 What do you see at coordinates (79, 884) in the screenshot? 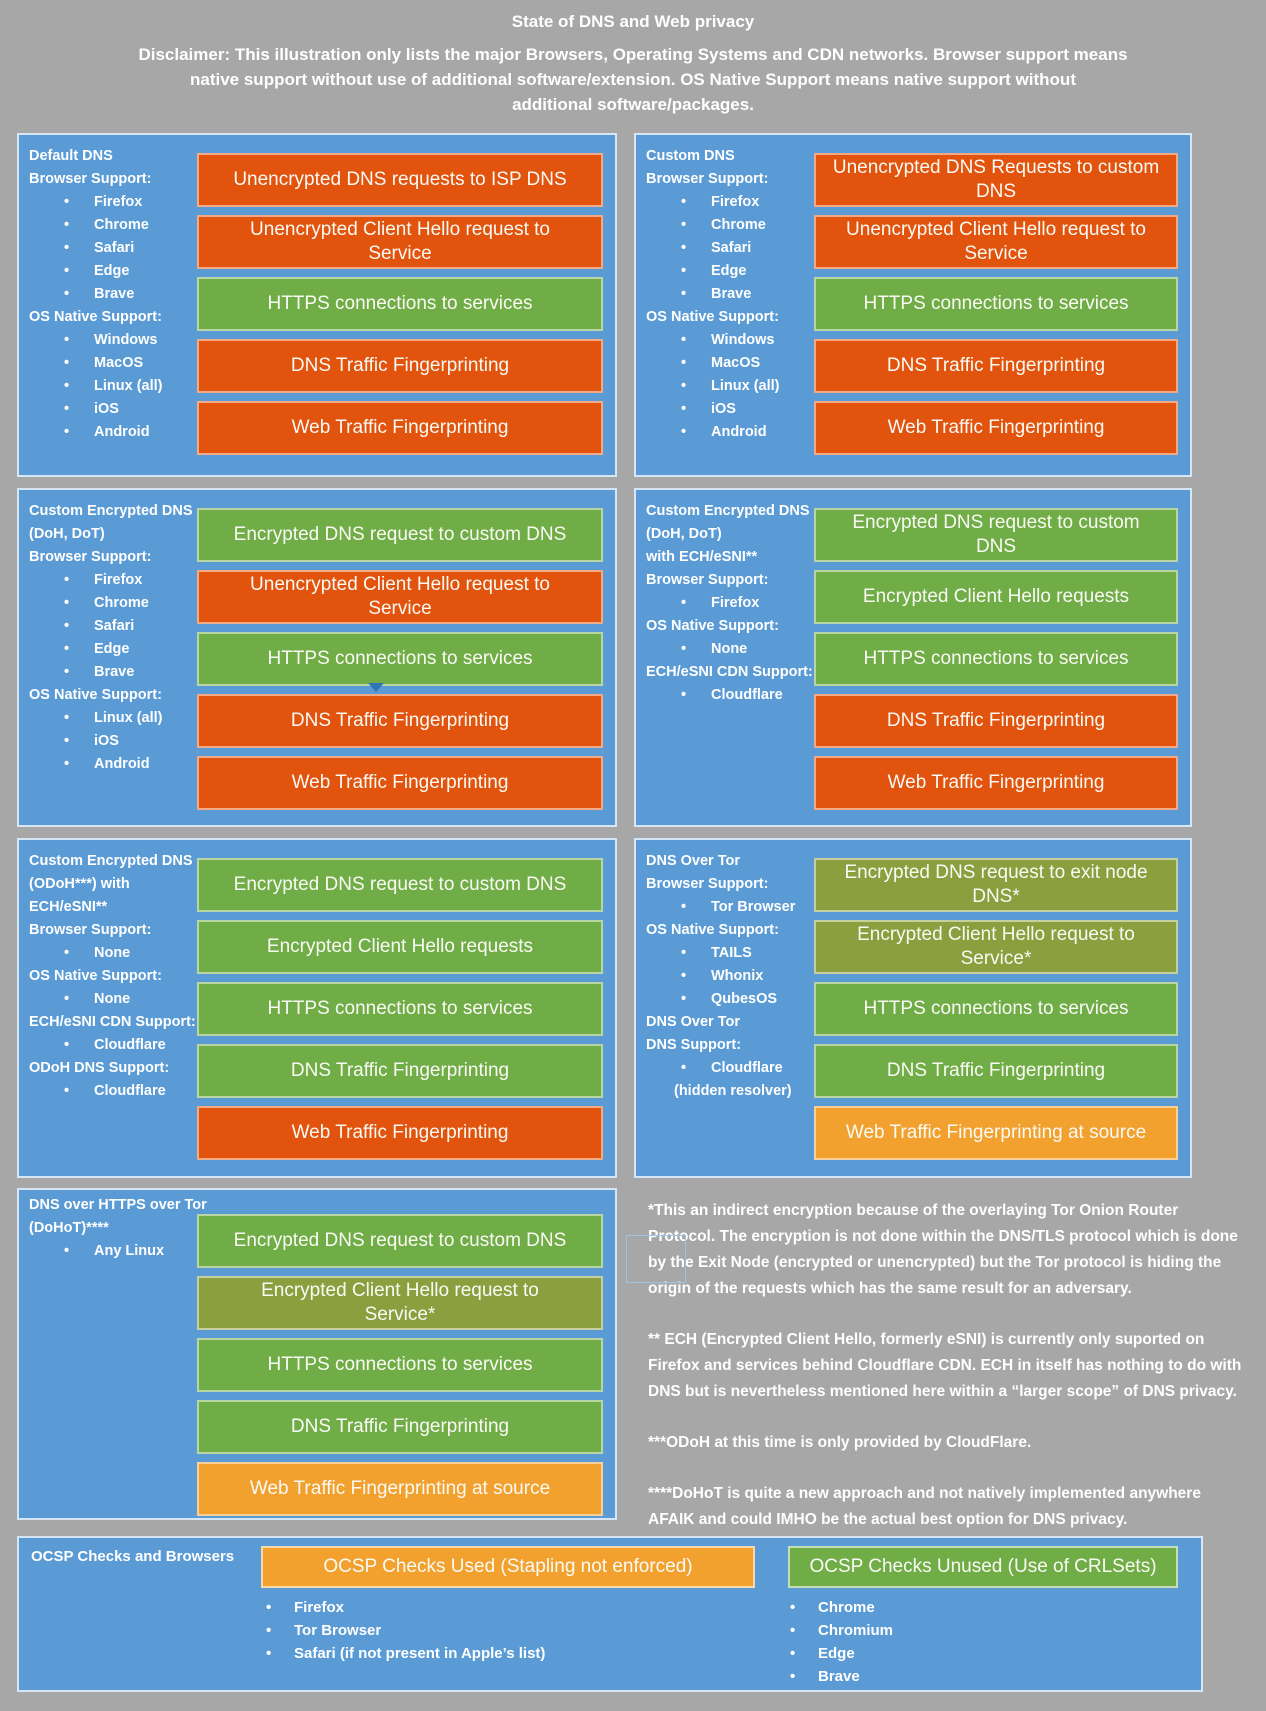
I see `panel-title: (ODoH***) with` at bounding box center [79, 884].